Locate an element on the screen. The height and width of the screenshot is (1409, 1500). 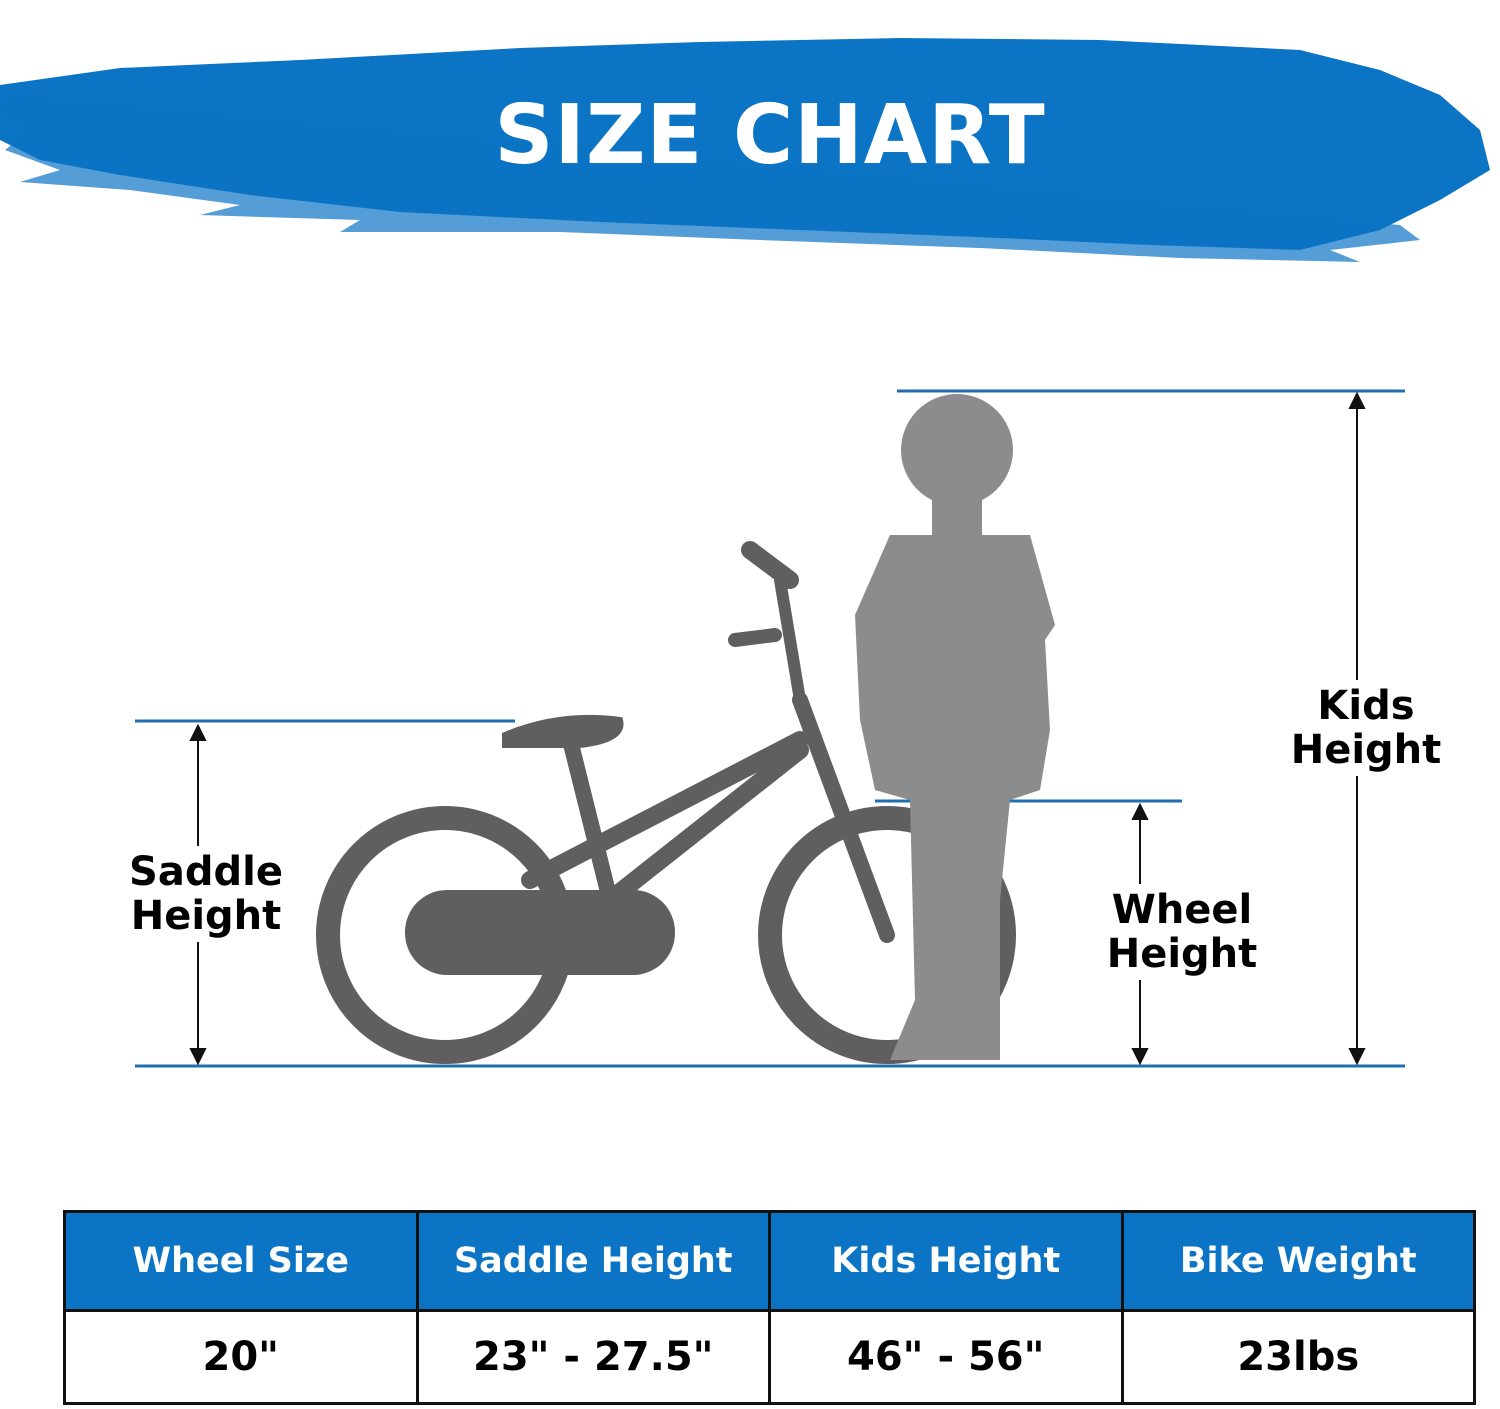
brush-stroke-edge is located at coordinates (710, 178).